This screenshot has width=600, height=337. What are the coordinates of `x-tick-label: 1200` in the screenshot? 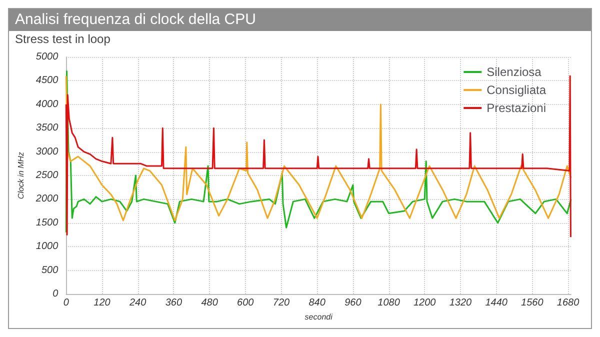 It's located at (424, 303).